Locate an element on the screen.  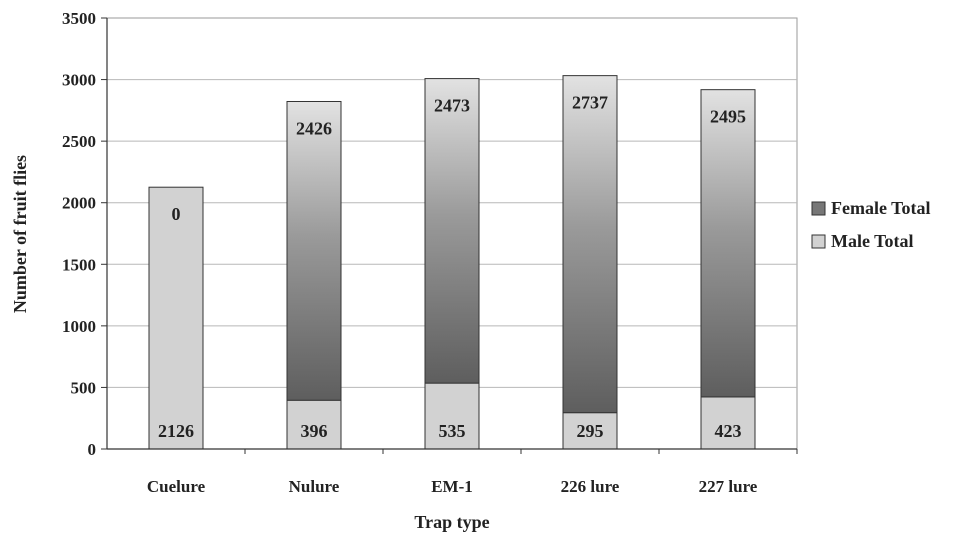
legend: Female Total Male Total is located at coordinates (871, 224).